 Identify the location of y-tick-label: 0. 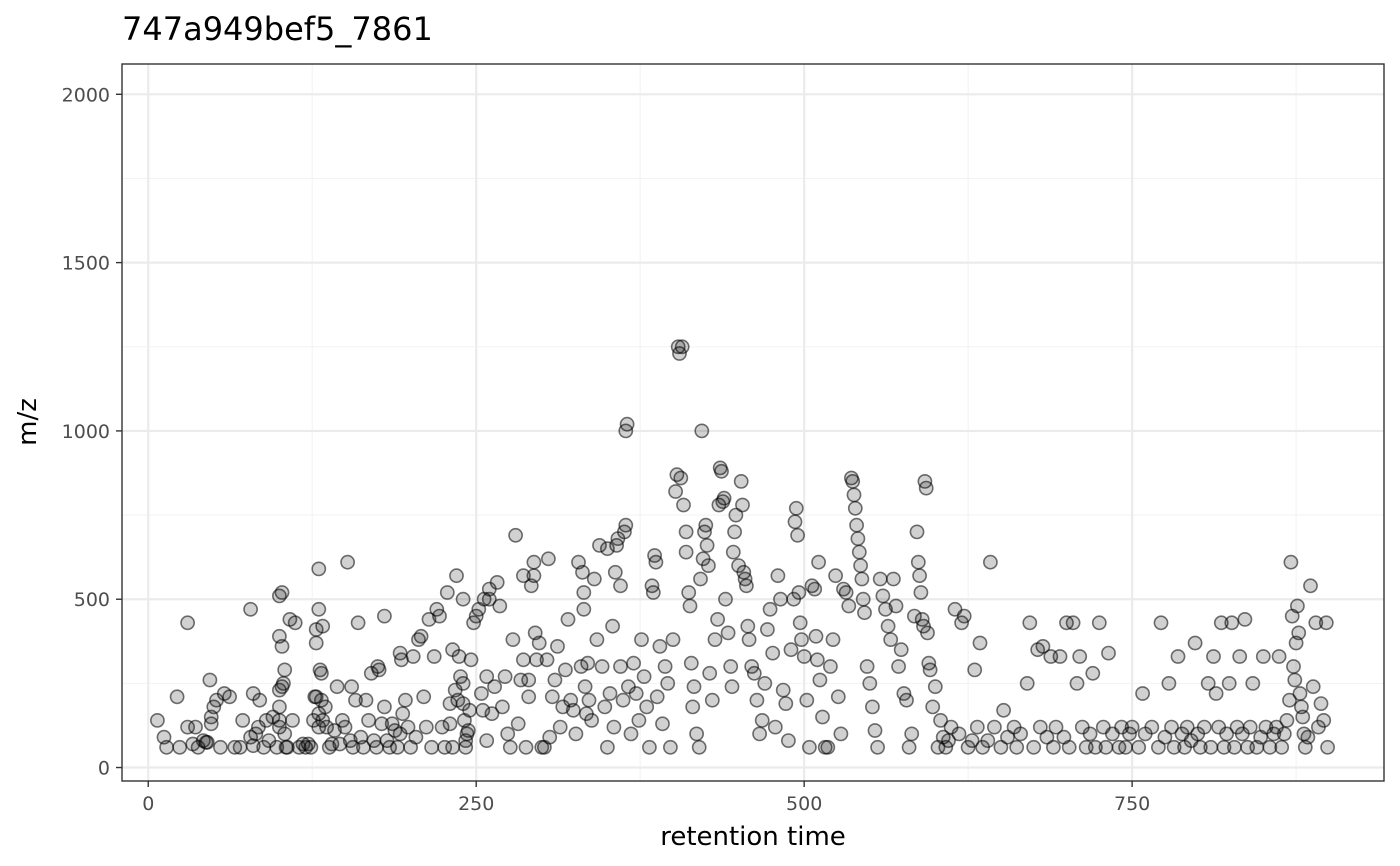
(104, 769).